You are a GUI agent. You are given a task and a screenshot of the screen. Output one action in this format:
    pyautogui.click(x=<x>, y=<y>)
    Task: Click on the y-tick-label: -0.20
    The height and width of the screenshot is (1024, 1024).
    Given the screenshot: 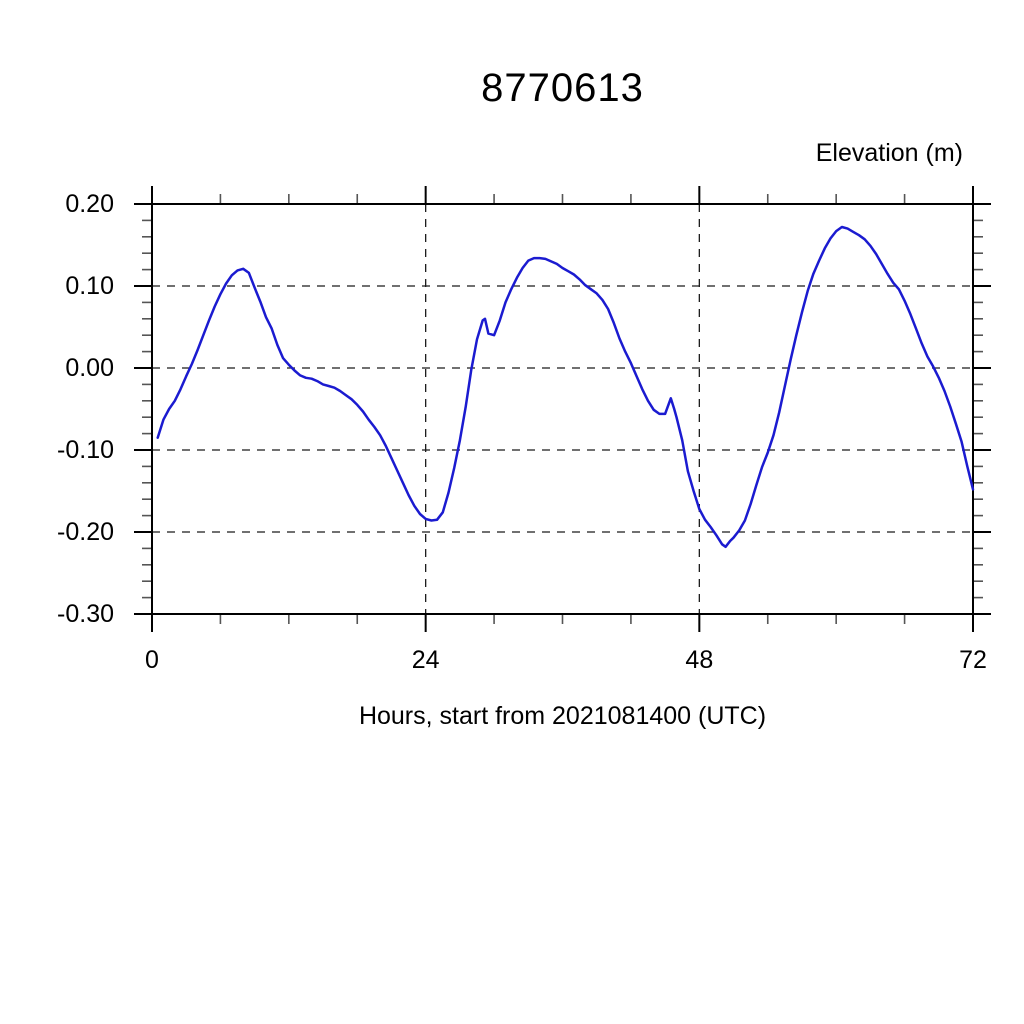 What is the action you would take?
    pyautogui.click(x=85, y=532)
    